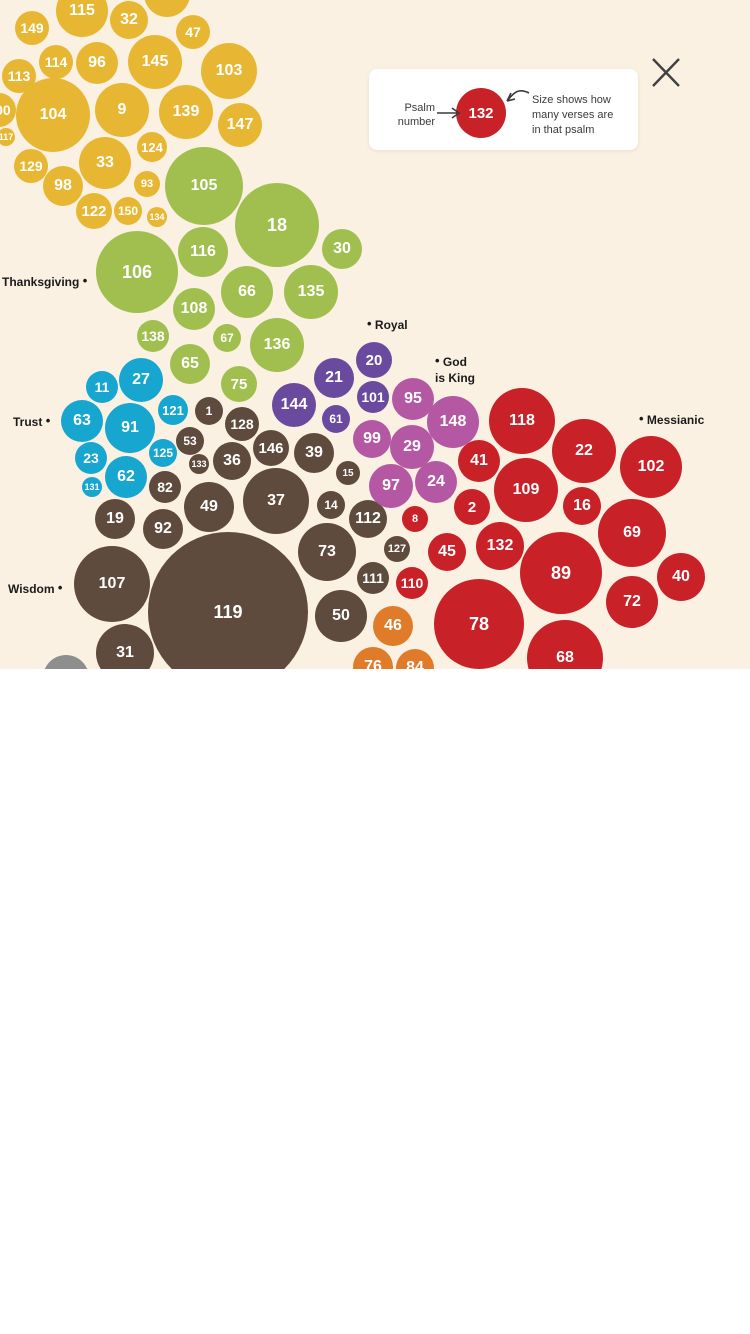 The width and height of the screenshot is (750, 1334). Describe the element at coordinates (97, 63) in the screenshot. I see `psalm-circle-96: 96` at that location.